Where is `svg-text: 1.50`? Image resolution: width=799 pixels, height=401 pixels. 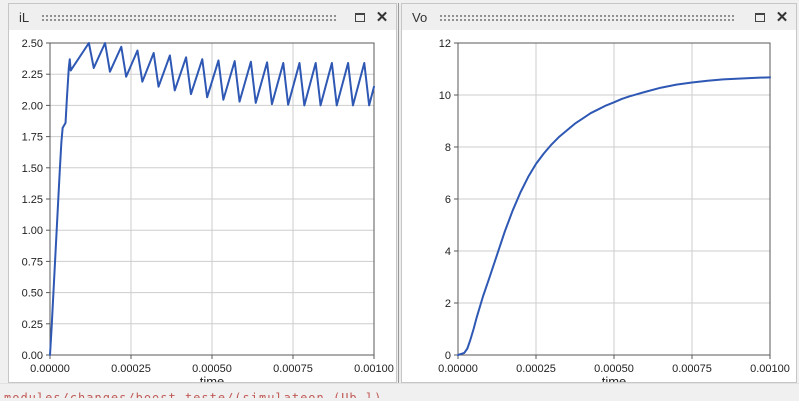
svg-text: 1.50 is located at coordinates (32, 169).